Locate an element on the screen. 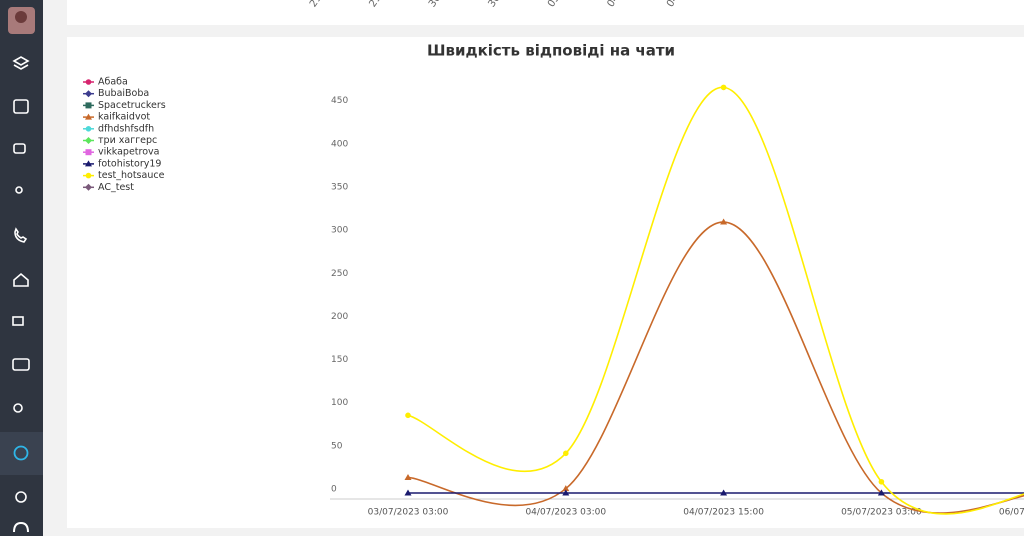 The image size is (1024, 536). icon-settings is located at coordinates (21, 497).